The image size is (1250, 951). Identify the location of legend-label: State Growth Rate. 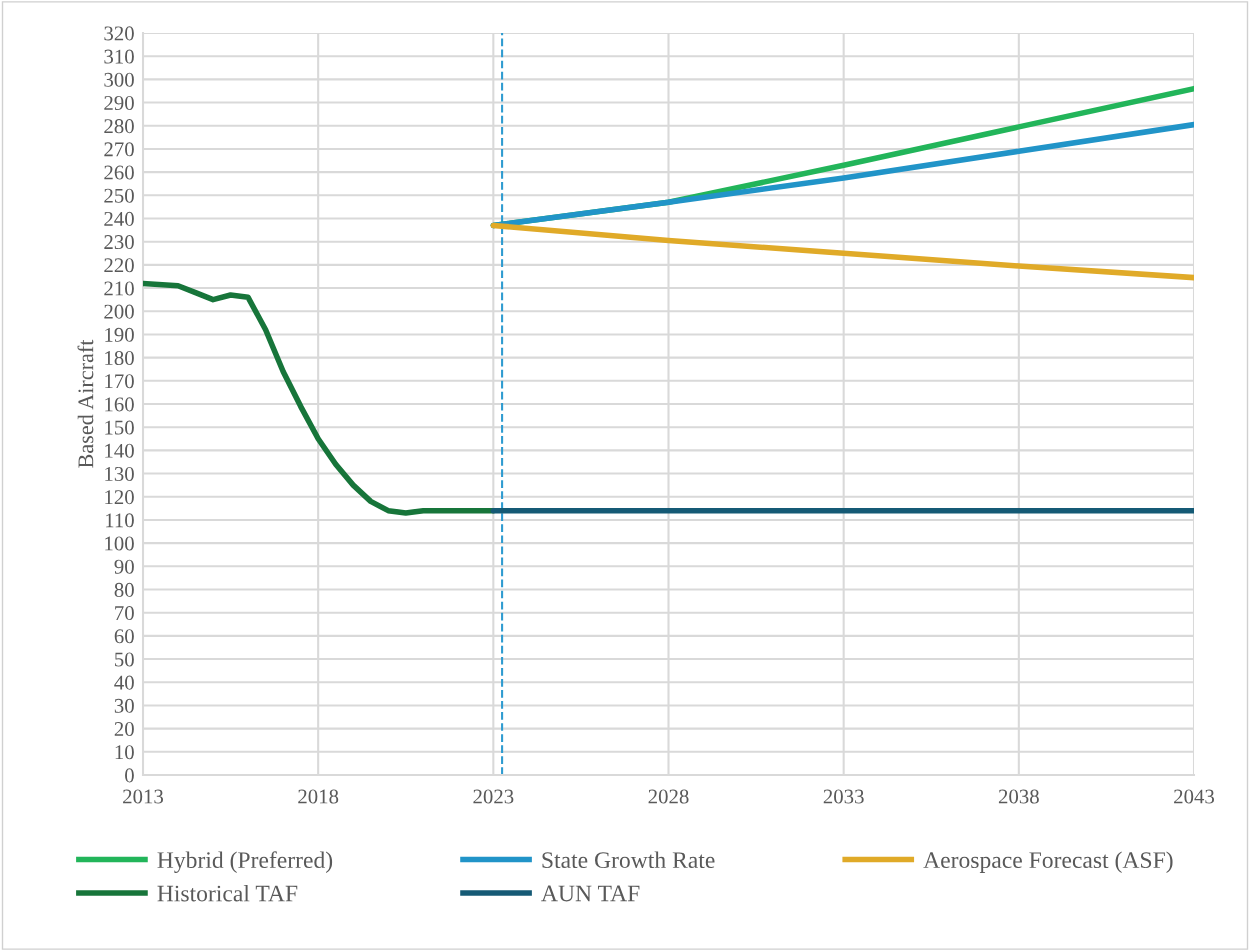
(628, 860).